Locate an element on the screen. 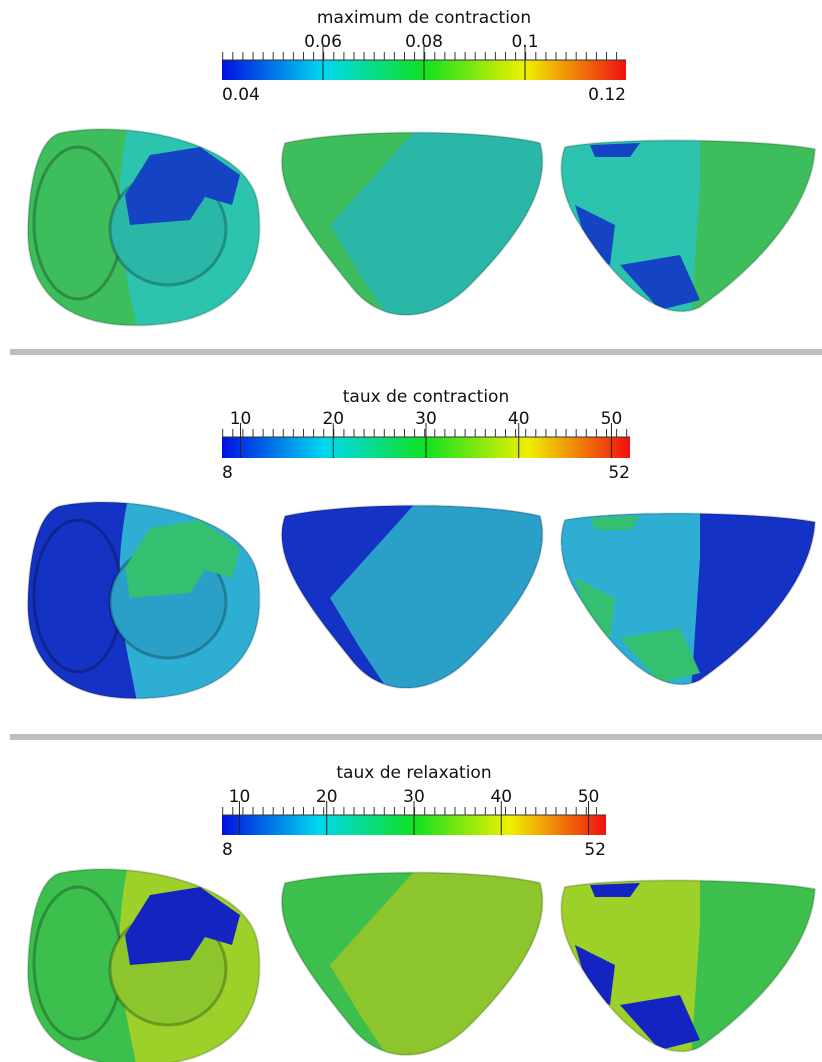 The height and width of the screenshot is (1062, 822). colorbar-tick-label: 0.1 is located at coordinates (524, 42).